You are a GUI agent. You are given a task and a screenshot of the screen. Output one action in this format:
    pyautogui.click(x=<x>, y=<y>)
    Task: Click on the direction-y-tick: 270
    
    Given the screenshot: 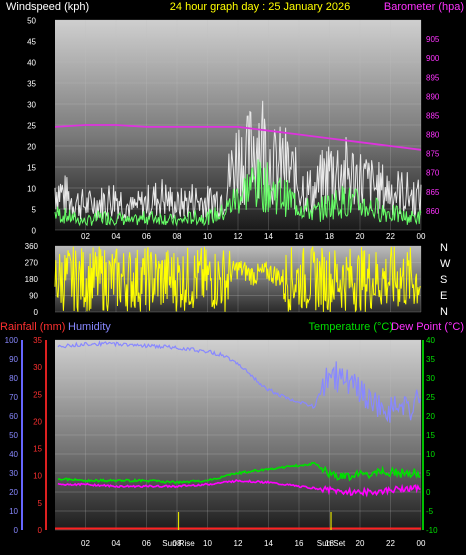 What is the action you would take?
    pyautogui.click(x=32, y=263)
    